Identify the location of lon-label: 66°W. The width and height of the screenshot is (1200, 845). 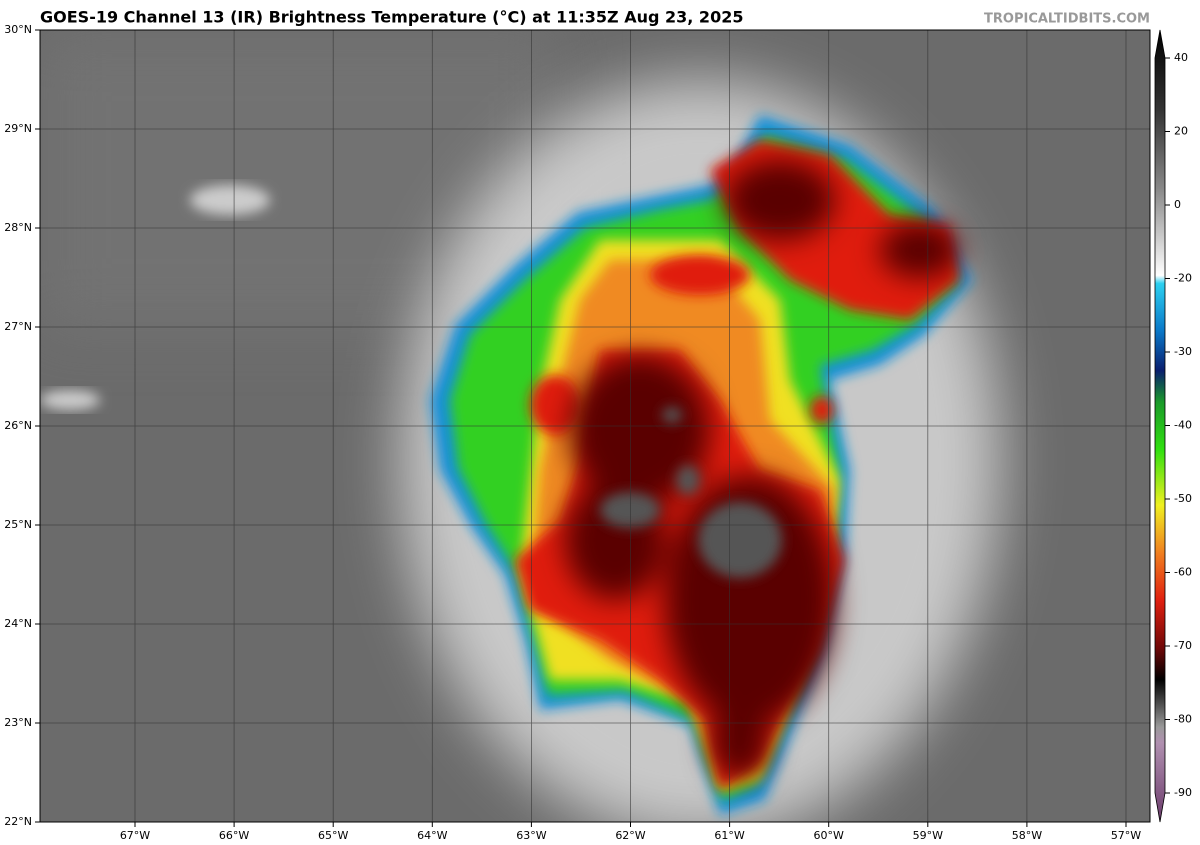
(234, 835).